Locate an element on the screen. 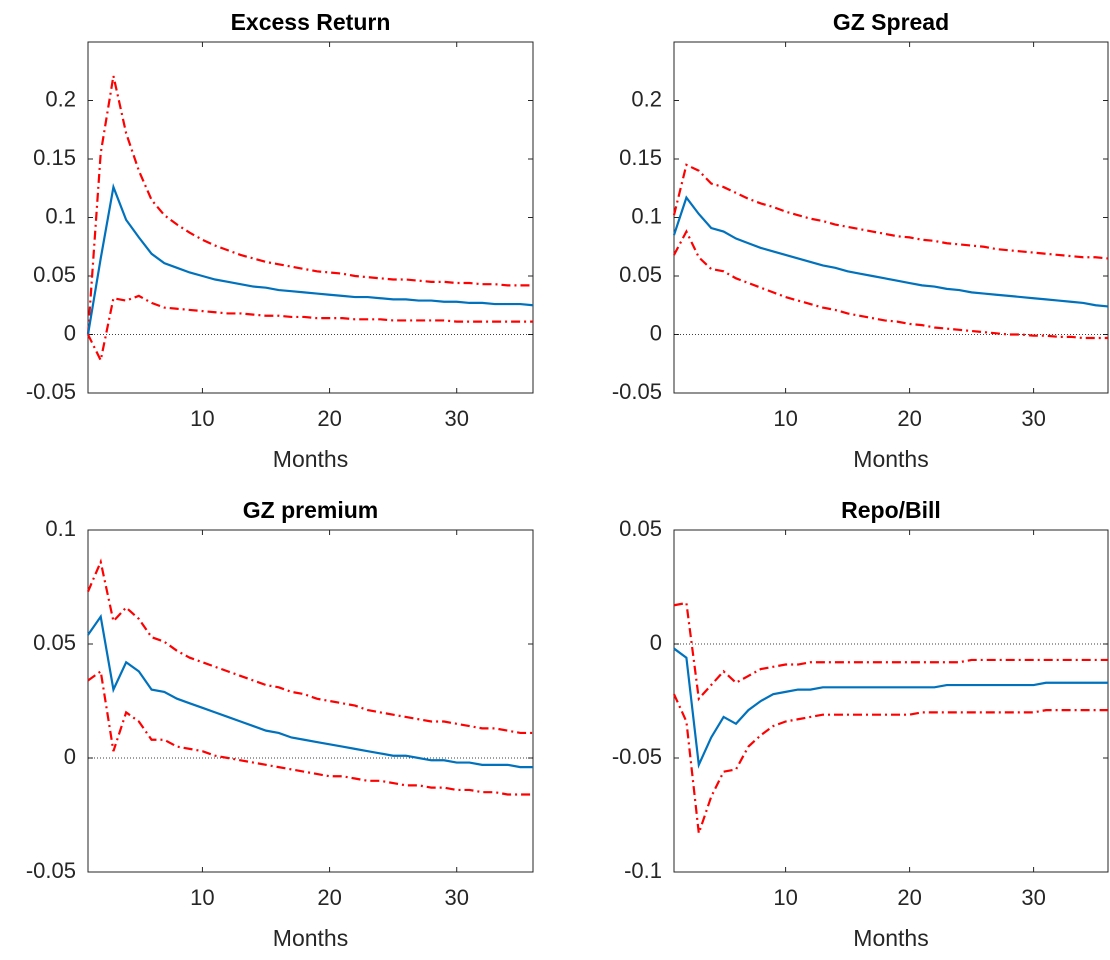  y-tick-label: -0.1 is located at coordinates (643, 870).